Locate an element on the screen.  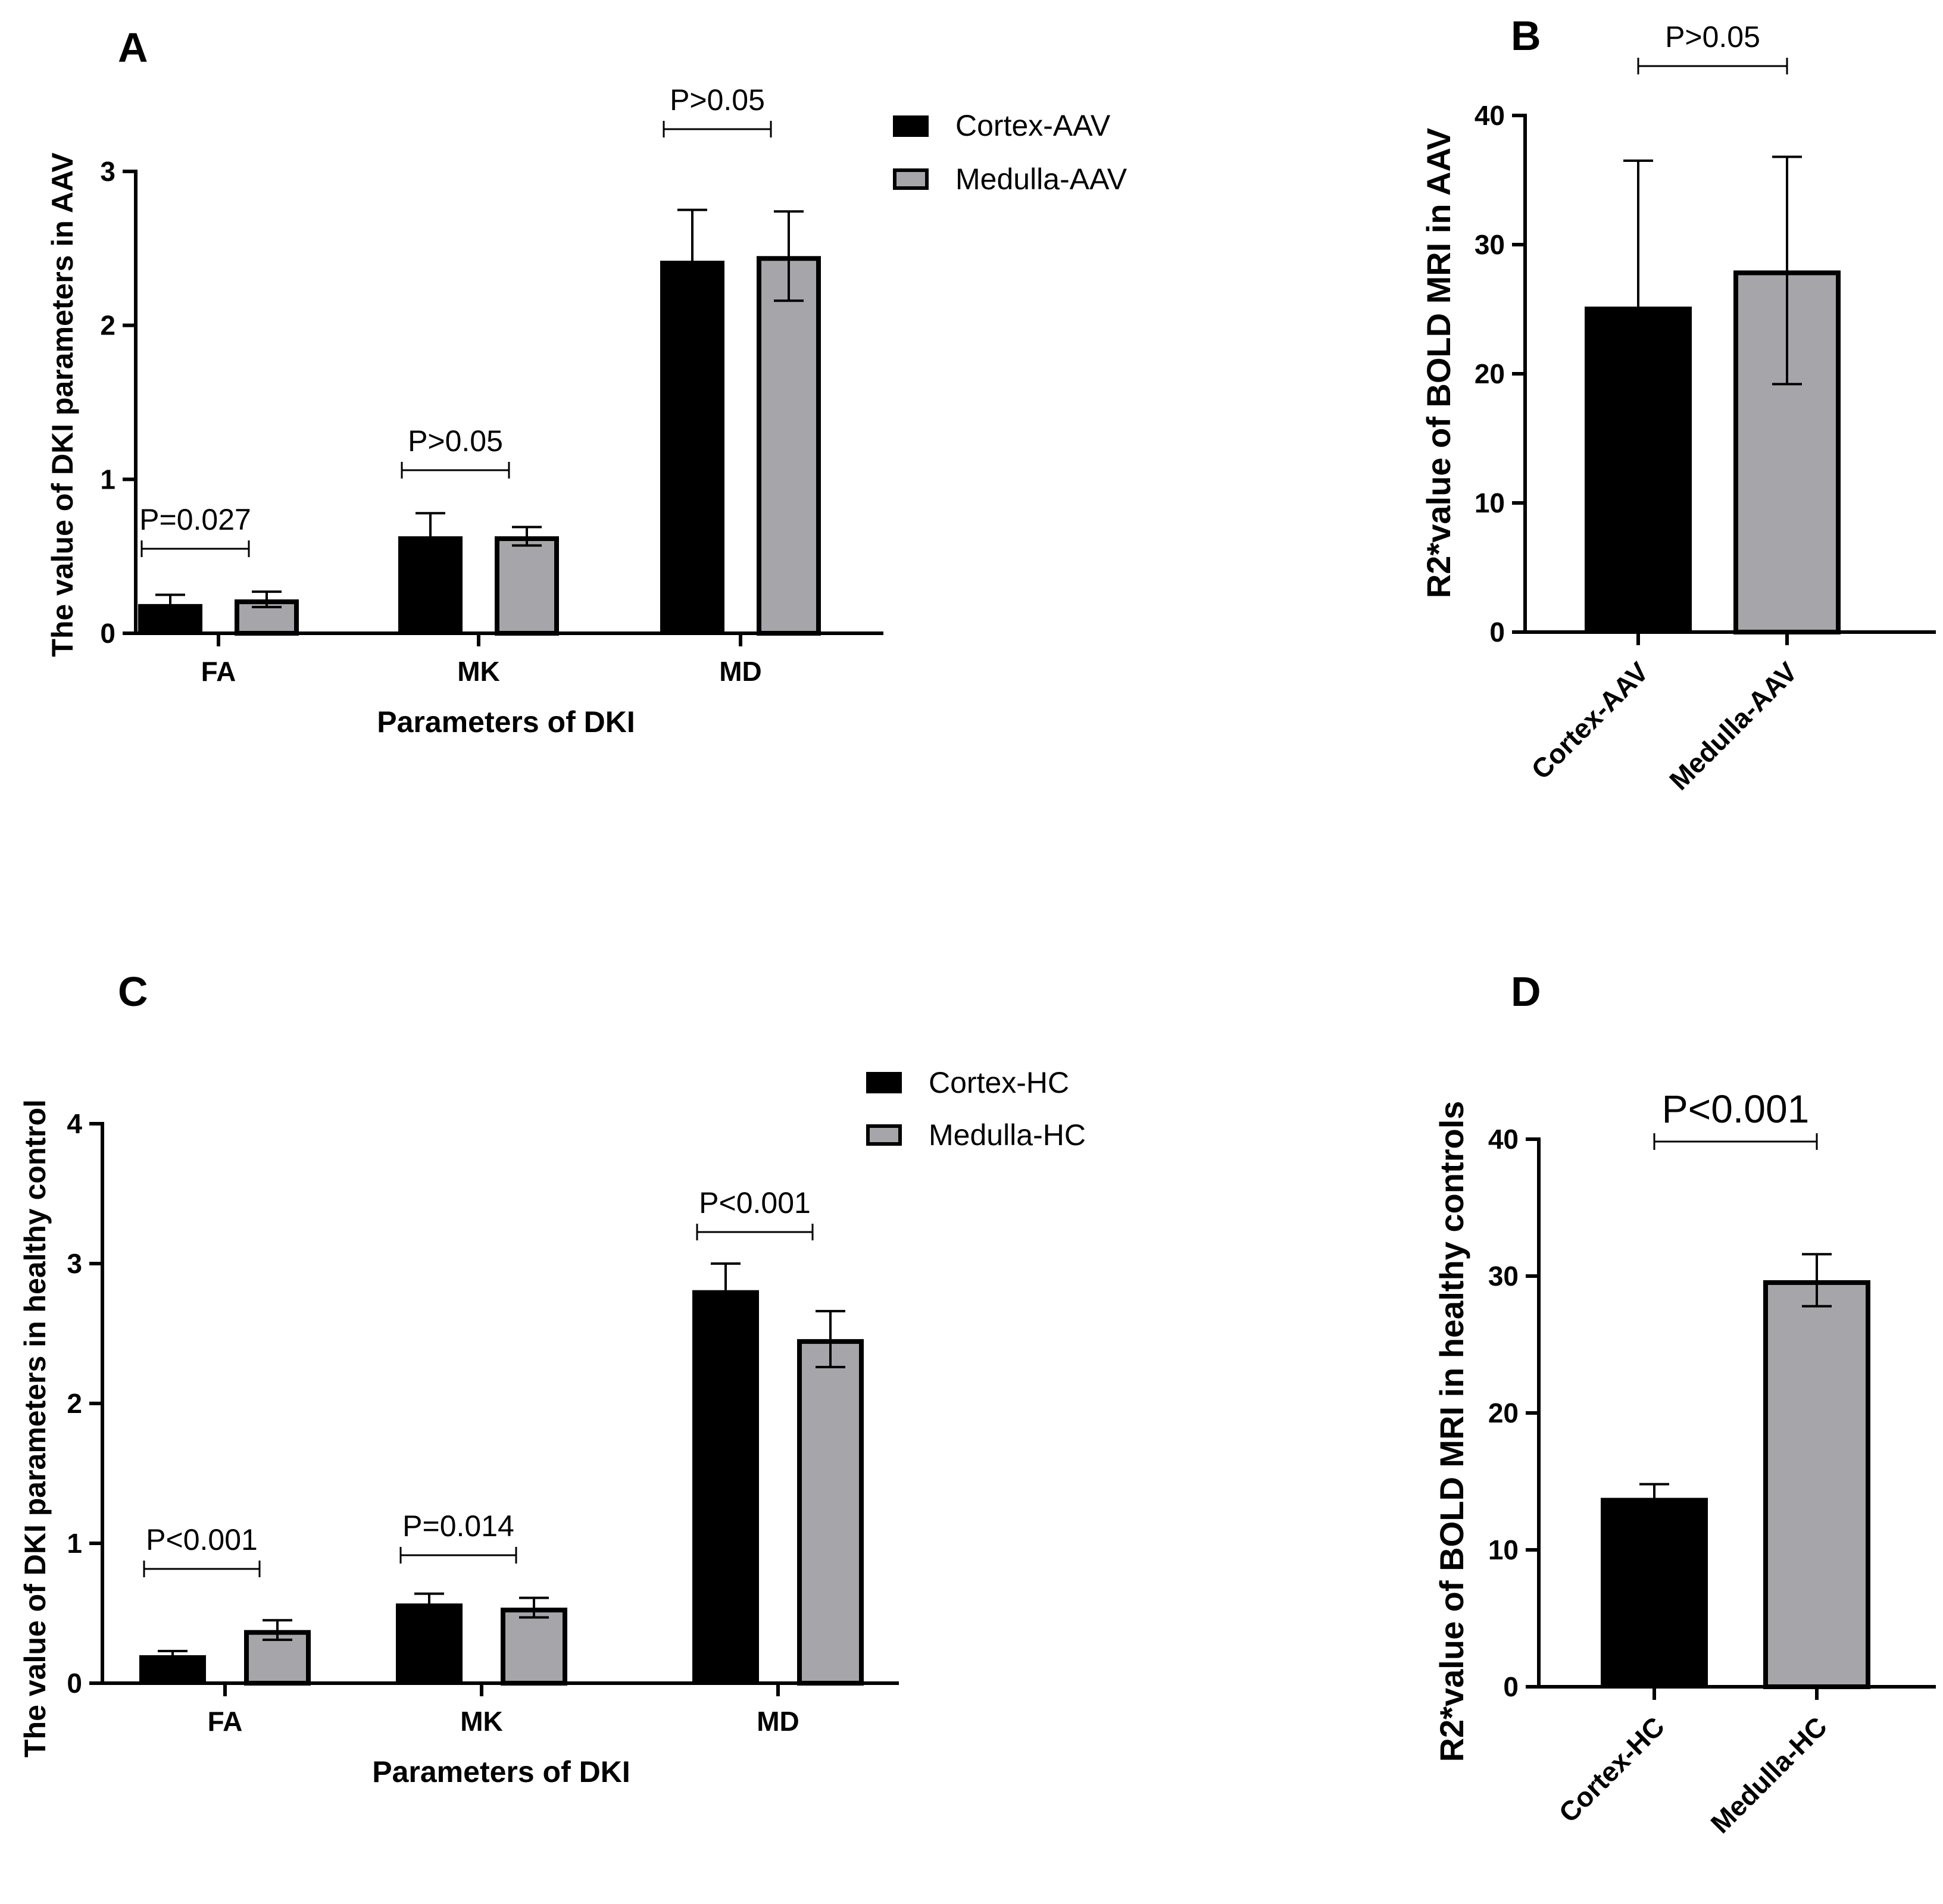
bar-cortex-hc-md is located at coordinates (725, 1486).